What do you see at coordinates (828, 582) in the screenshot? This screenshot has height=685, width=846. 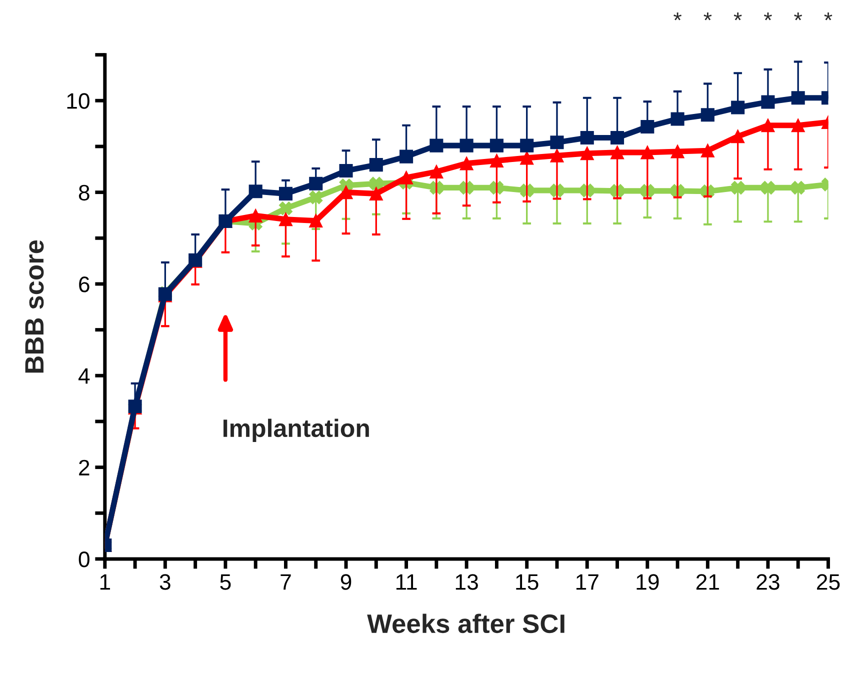 I see `x-tick-label: 25` at bounding box center [828, 582].